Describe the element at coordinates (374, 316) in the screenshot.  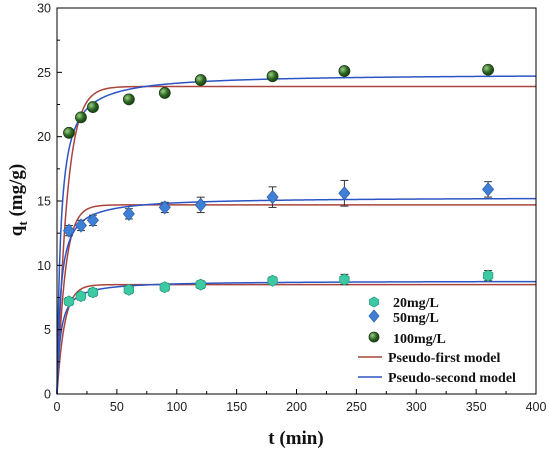
I see `legend-diamond-marker` at that location.